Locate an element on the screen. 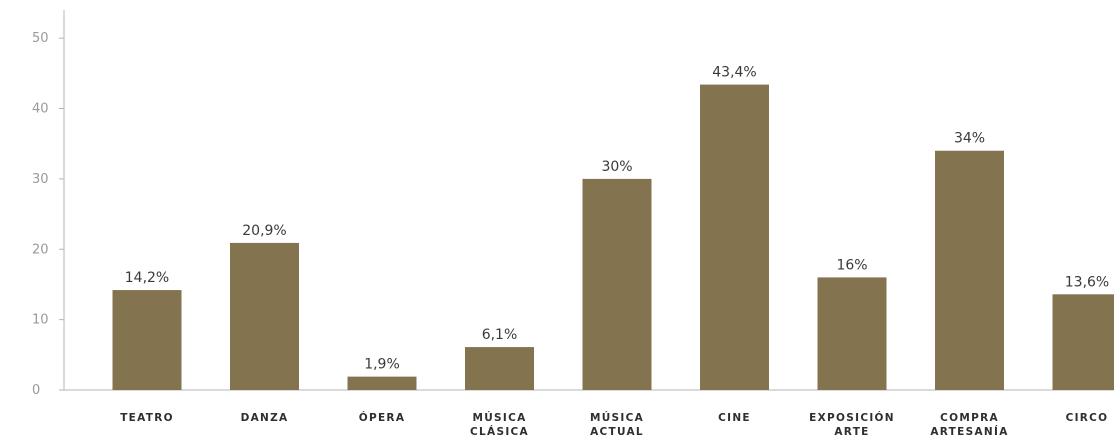 The height and width of the screenshot is (438, 1114). x-tick-label: DANZA is located at coordinates (265, 418).